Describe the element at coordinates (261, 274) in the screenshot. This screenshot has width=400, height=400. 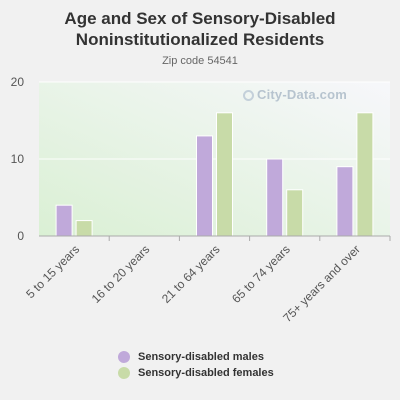
I see `x-tick-label-3: 65 to 74 years` at that location.